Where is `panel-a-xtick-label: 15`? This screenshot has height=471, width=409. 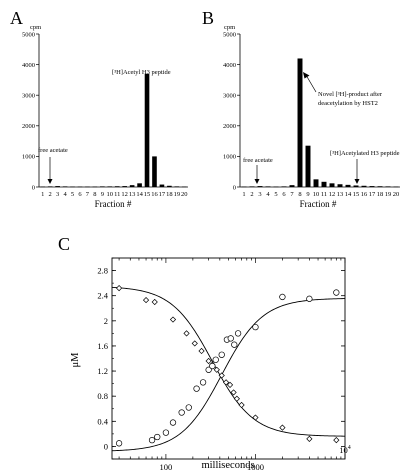 panel-a-xtick-label: 15 is located at coordinates (147, 194).